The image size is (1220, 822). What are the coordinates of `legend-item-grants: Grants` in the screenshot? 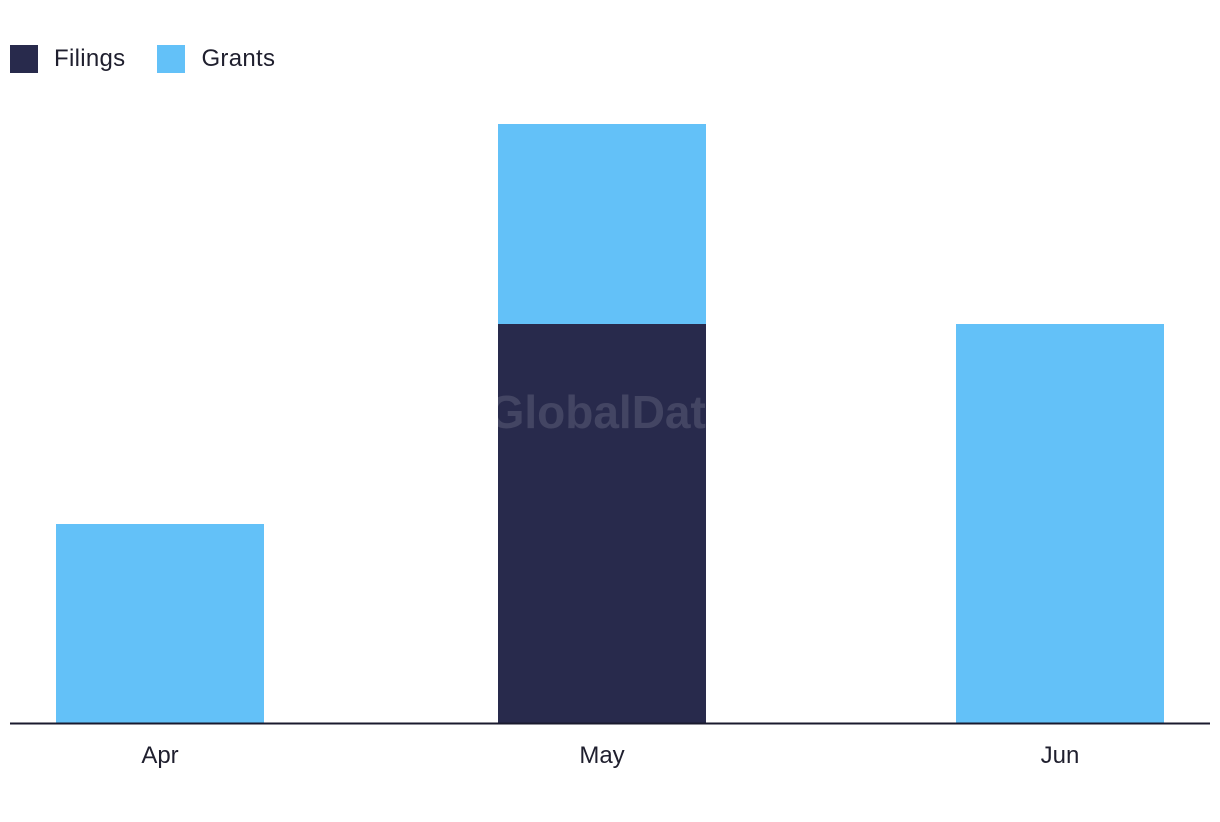 It's located at (216, 59).